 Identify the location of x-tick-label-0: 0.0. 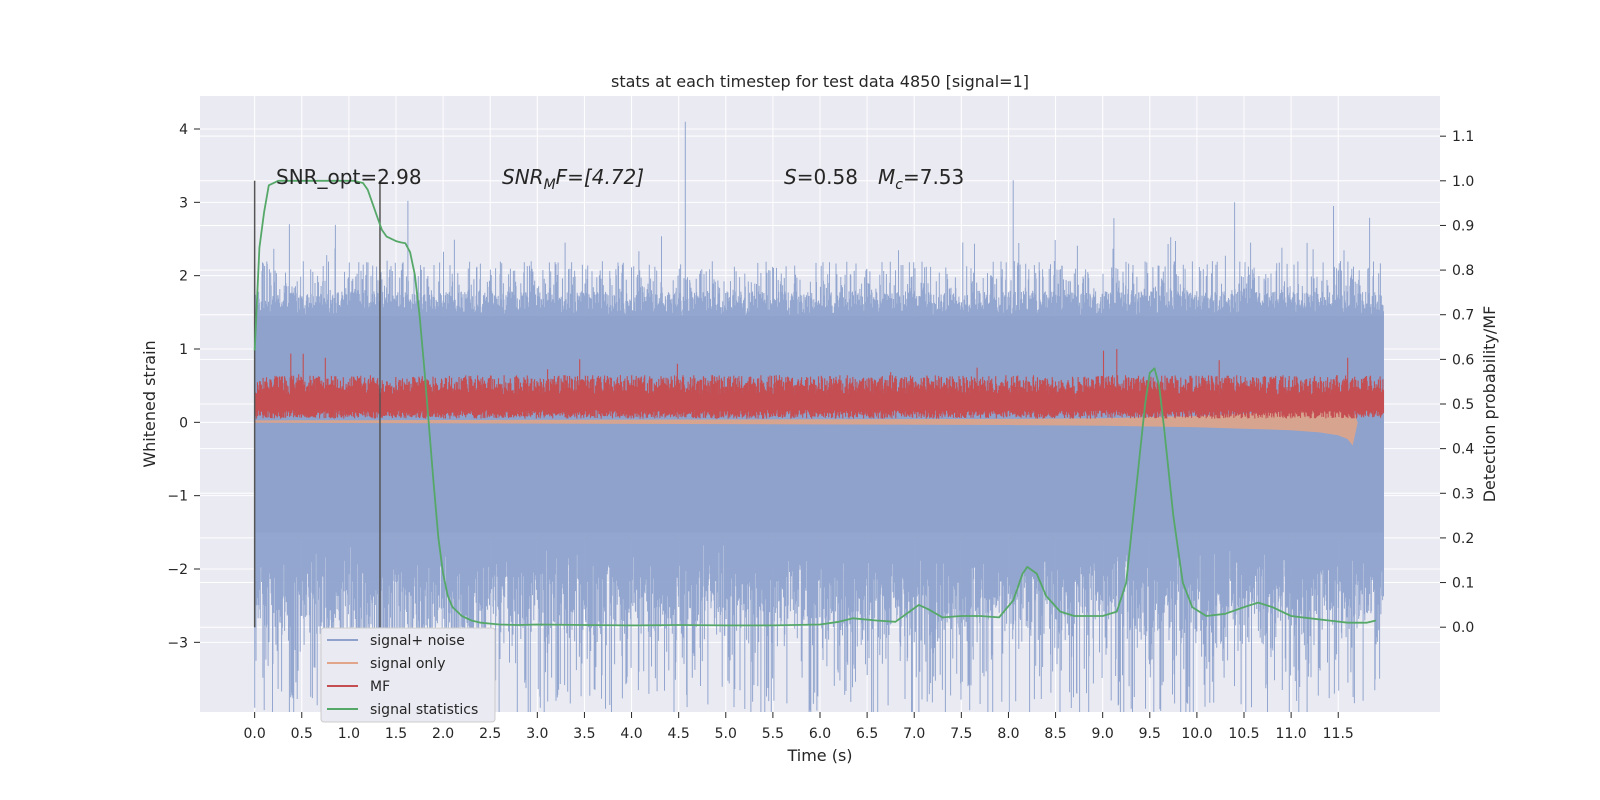
(255, 734).